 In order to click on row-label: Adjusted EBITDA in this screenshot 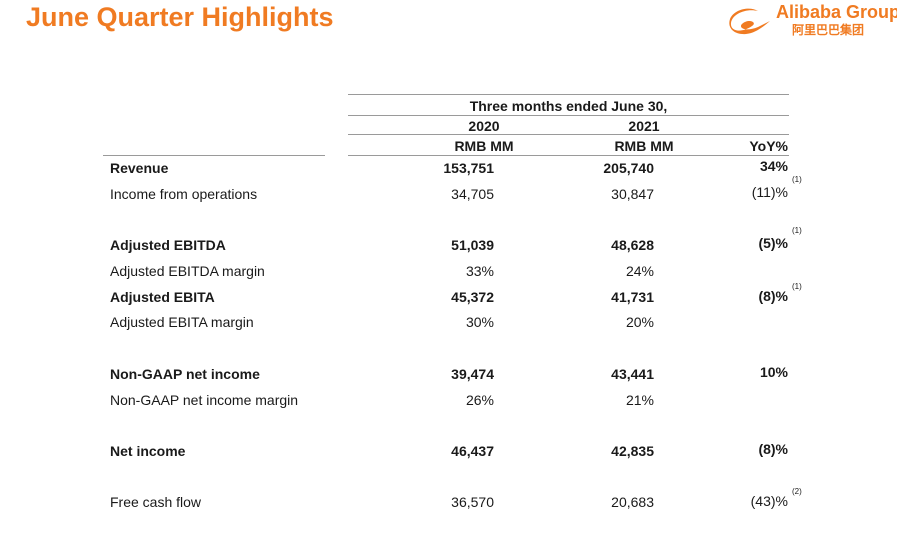, I will do `click(168, 245)`.